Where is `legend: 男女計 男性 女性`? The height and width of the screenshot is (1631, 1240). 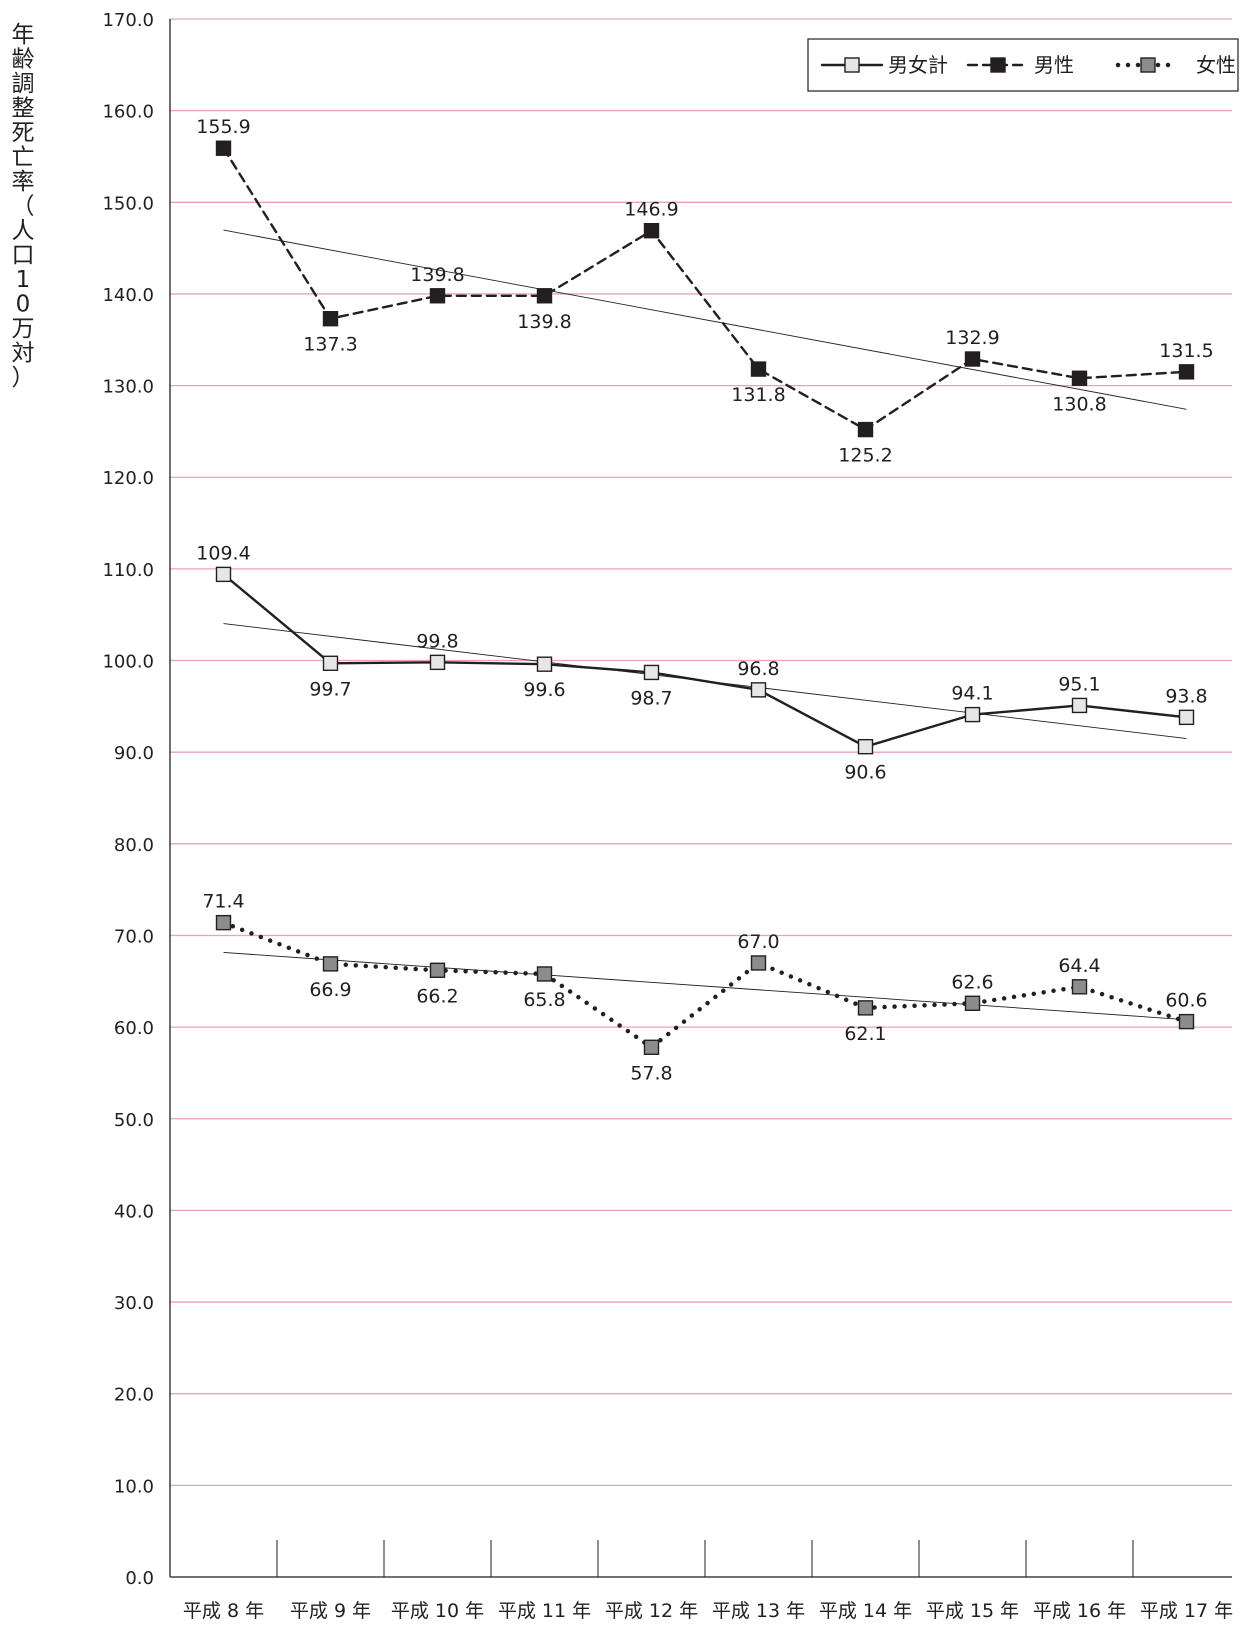 legend: 男女計 男性 女性 is located at coordinates (1023, 65).